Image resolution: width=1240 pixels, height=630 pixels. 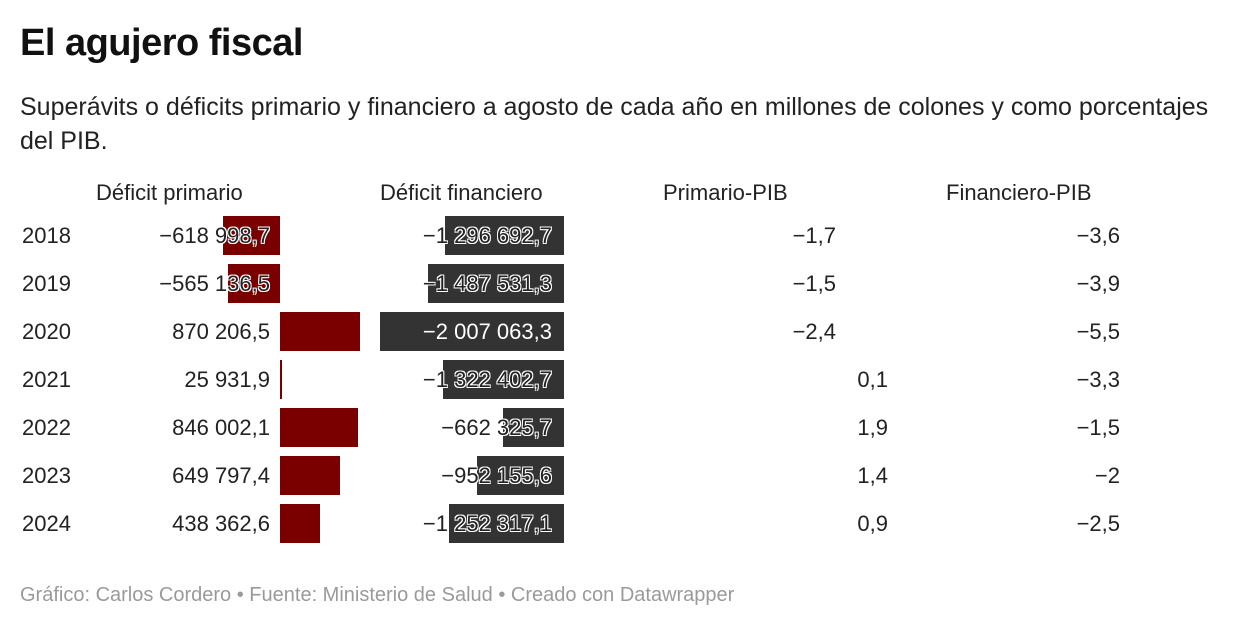 I want to click on value-primario-pib: 1,4, so click(x=872, y=475).